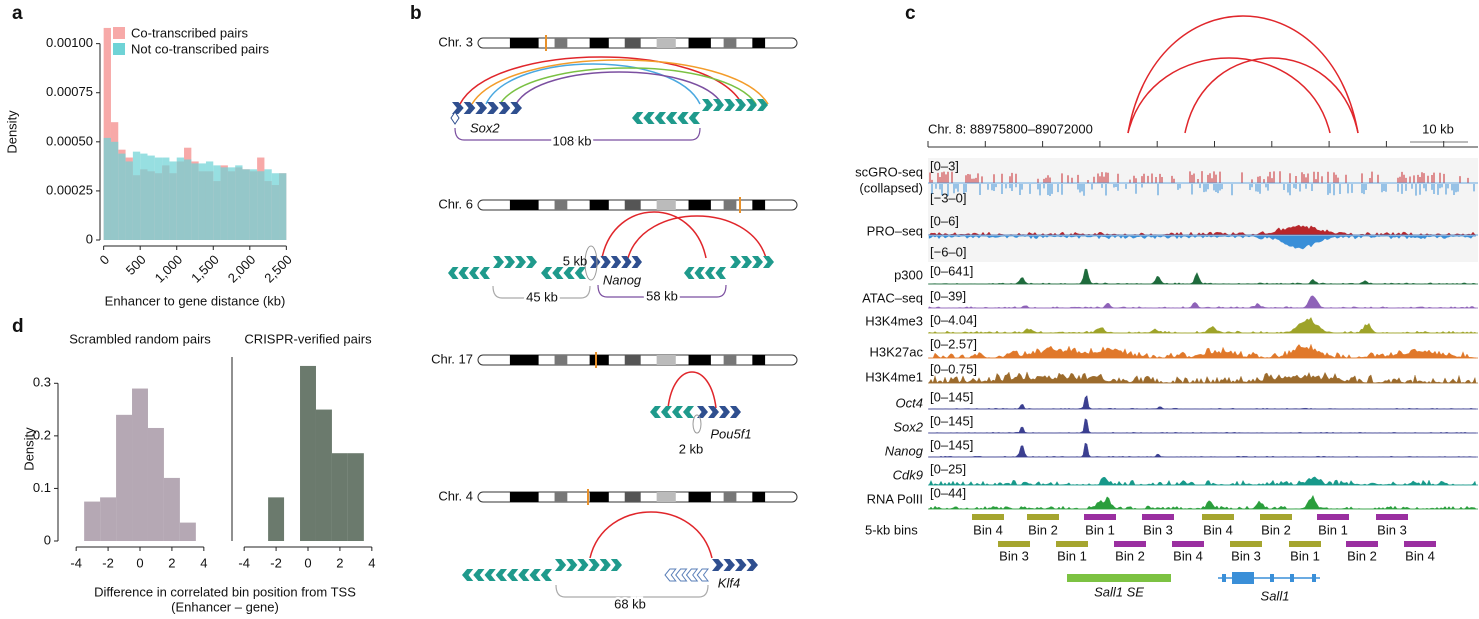 The height and width of the screenshot is (619, 1479). I want to click on track-range: [0–3], so click(944, 165).